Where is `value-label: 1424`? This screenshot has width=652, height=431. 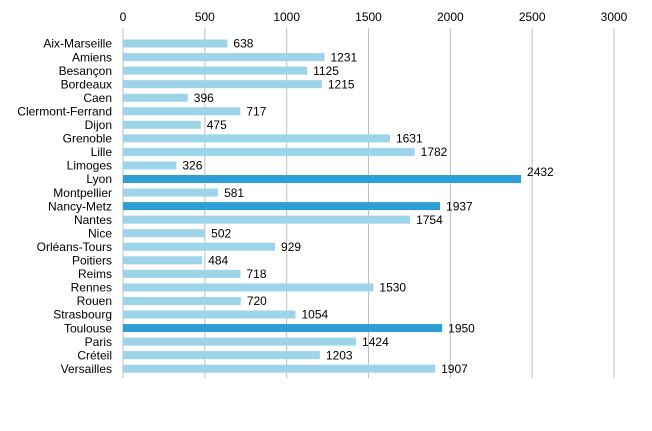 value-label: 1424 is located at coordinates (375, 342).